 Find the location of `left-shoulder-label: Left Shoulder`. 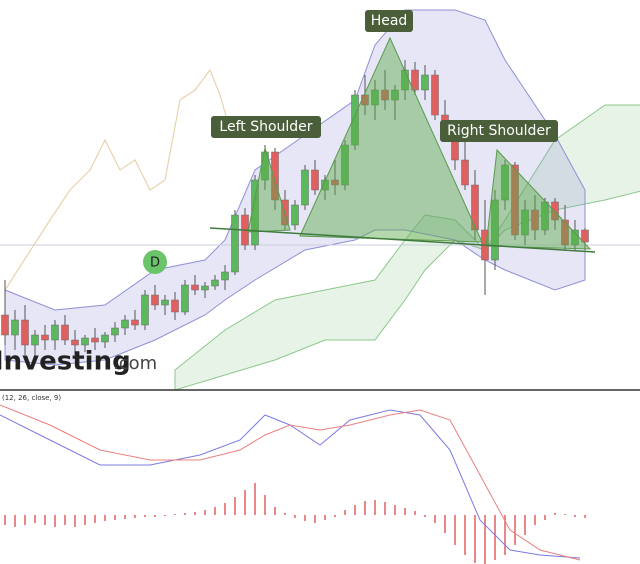

left-shoulder-label: Left Shoulder is located at coordinates (265, 127).